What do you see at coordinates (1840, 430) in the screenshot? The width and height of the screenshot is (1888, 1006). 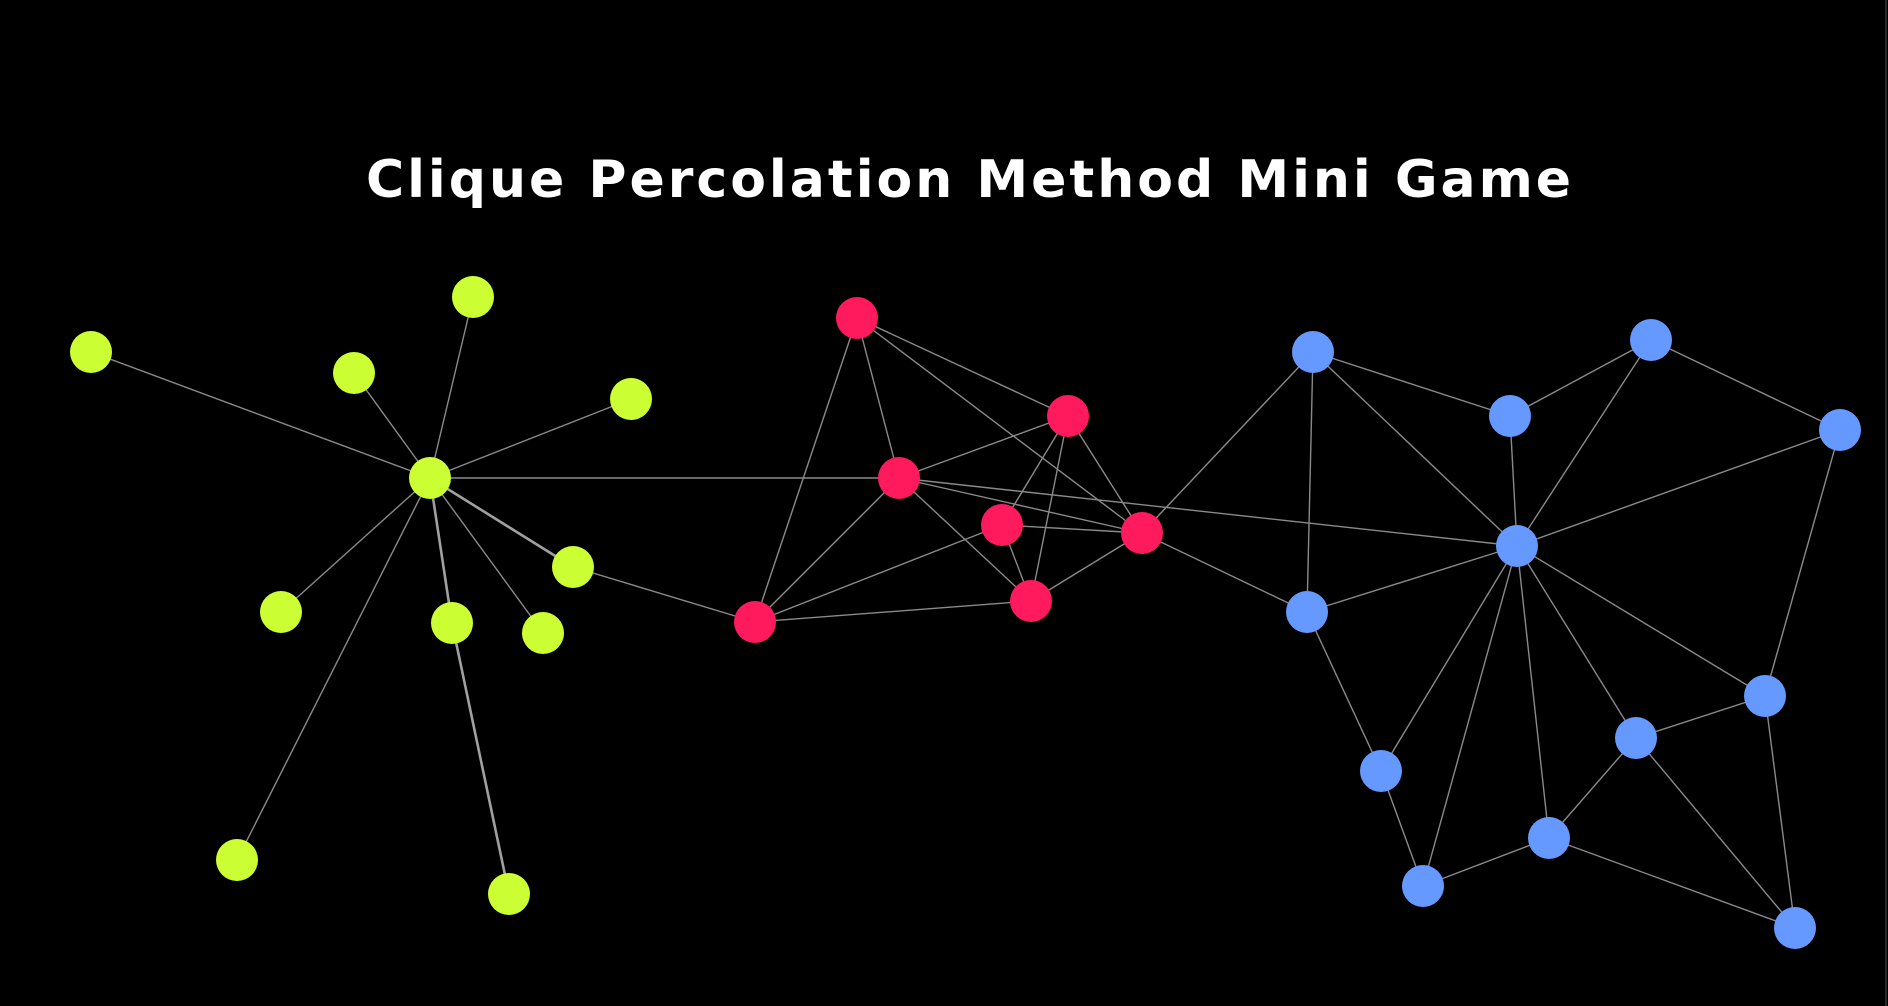 I see `node-blue-b3` at bounding box center [1840, 430].